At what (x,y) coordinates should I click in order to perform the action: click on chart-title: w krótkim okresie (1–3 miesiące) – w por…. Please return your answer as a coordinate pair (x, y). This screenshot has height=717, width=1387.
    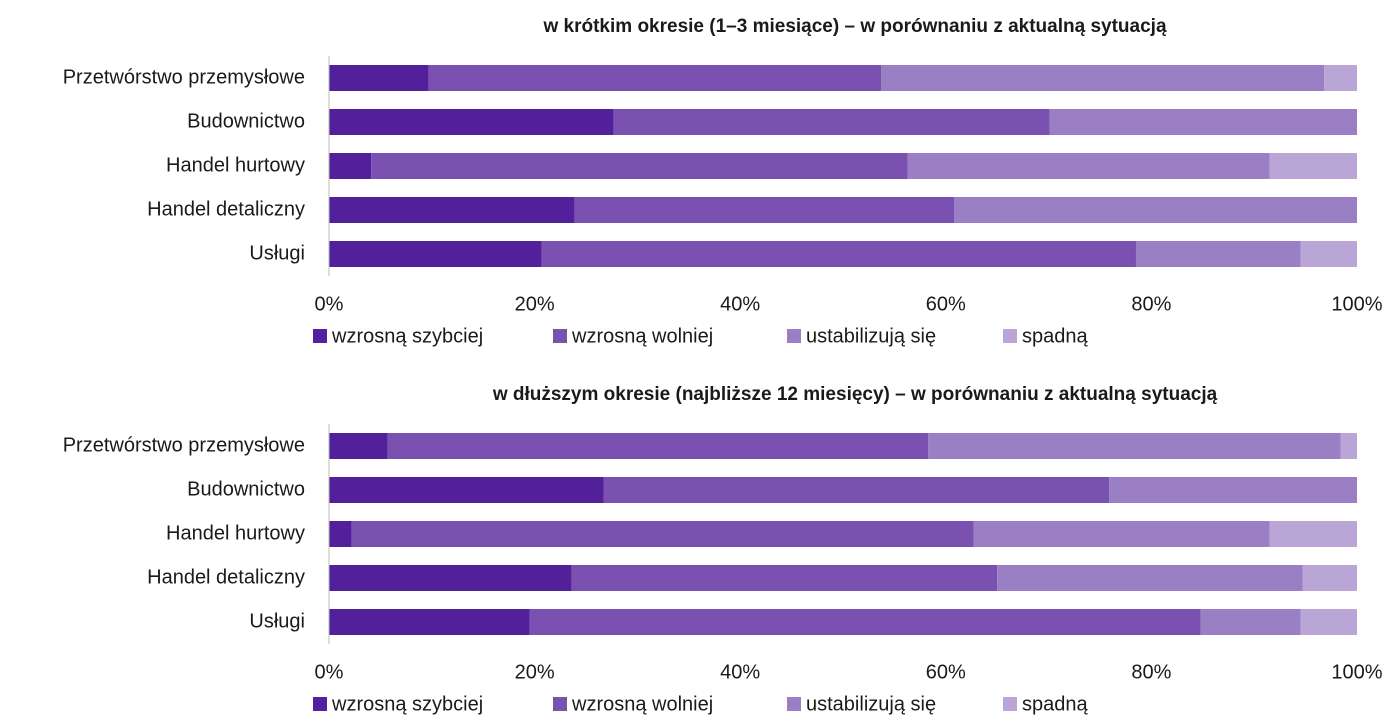
    Looking at the image, I should click on (854, 26).